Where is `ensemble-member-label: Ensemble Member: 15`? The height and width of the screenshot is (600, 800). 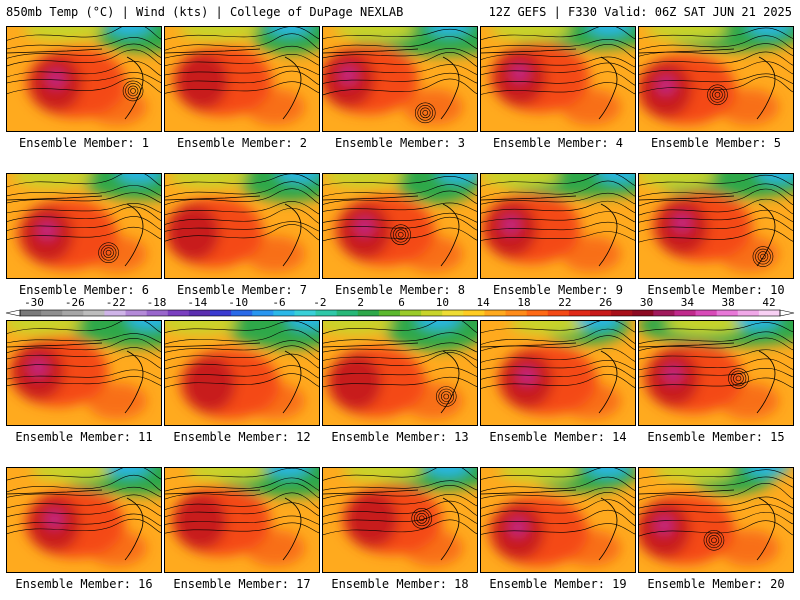
ensemble-member-label: Ensemble Member: 15 is located at coordinates (716, 437).